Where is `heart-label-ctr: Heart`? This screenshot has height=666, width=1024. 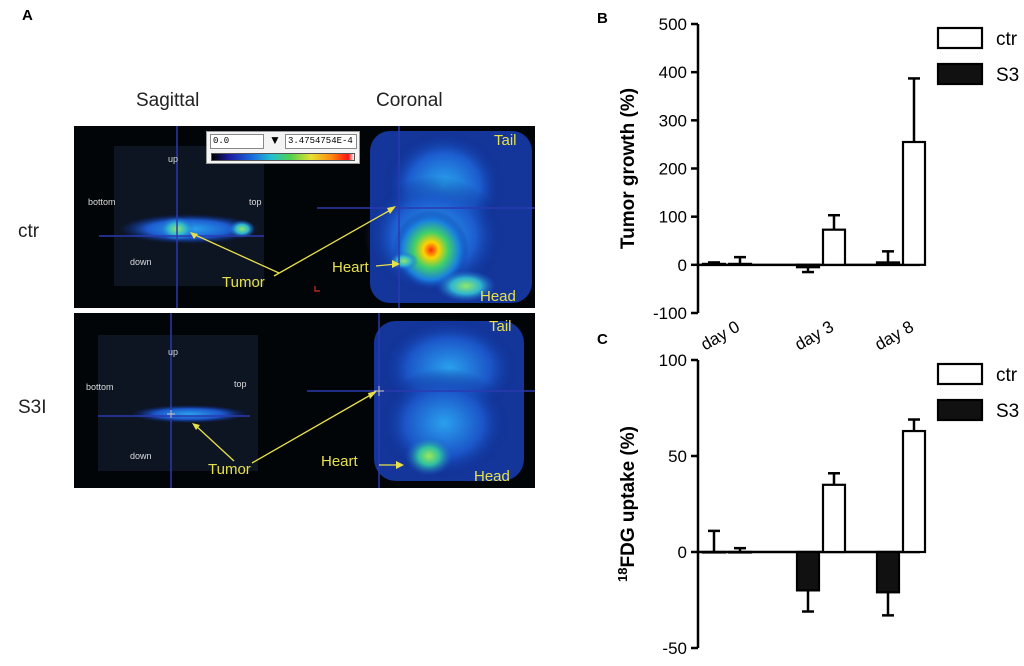
heart-label-ctr: Heart is located at coordinates (350, 267).